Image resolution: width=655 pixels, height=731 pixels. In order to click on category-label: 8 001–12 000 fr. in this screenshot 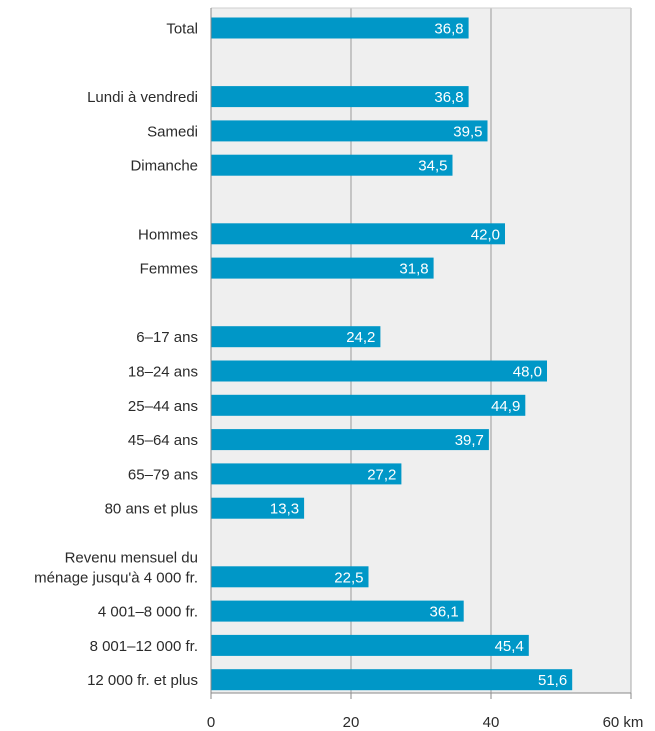, I will do `click(144, 646)`.